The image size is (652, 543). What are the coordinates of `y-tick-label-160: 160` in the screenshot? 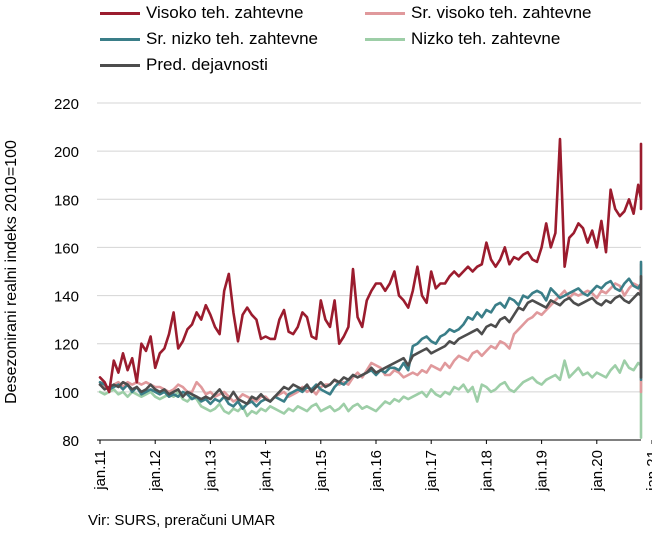 It's located at (66, 248).